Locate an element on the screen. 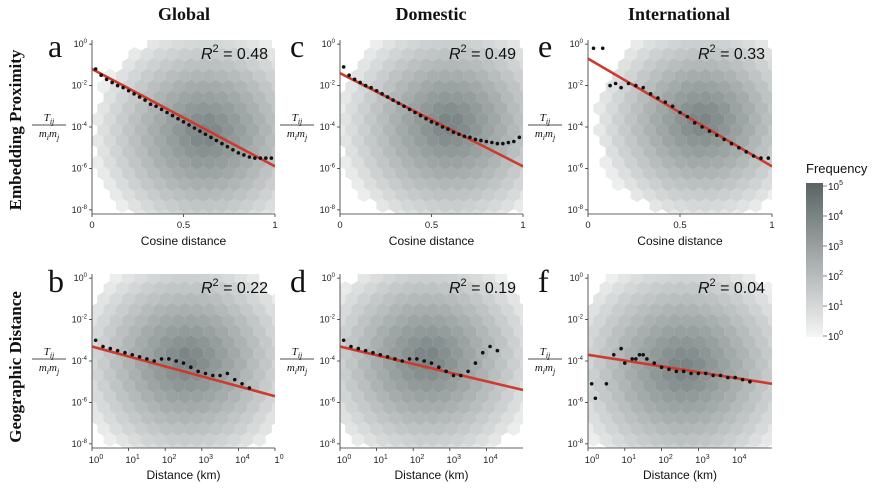 Image resolution: width=872 pixels, height=492 pixels. x-tick-label: 0.5 is located at coordinates (431, 225).